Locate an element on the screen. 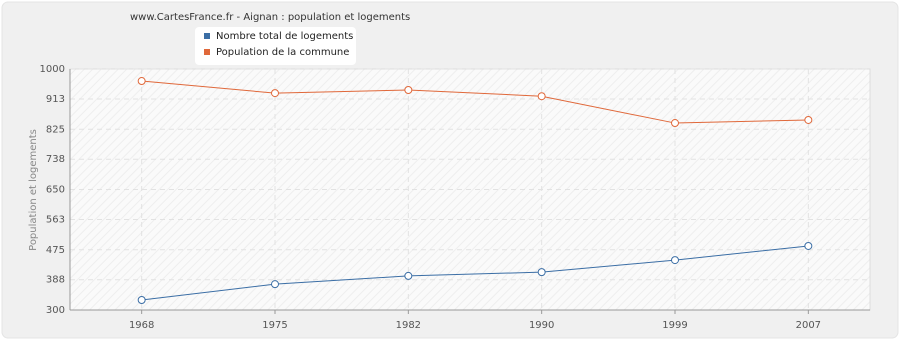 The image size is (900, 344). x-tick-label: 2007 is located at coordinates (808, 325).